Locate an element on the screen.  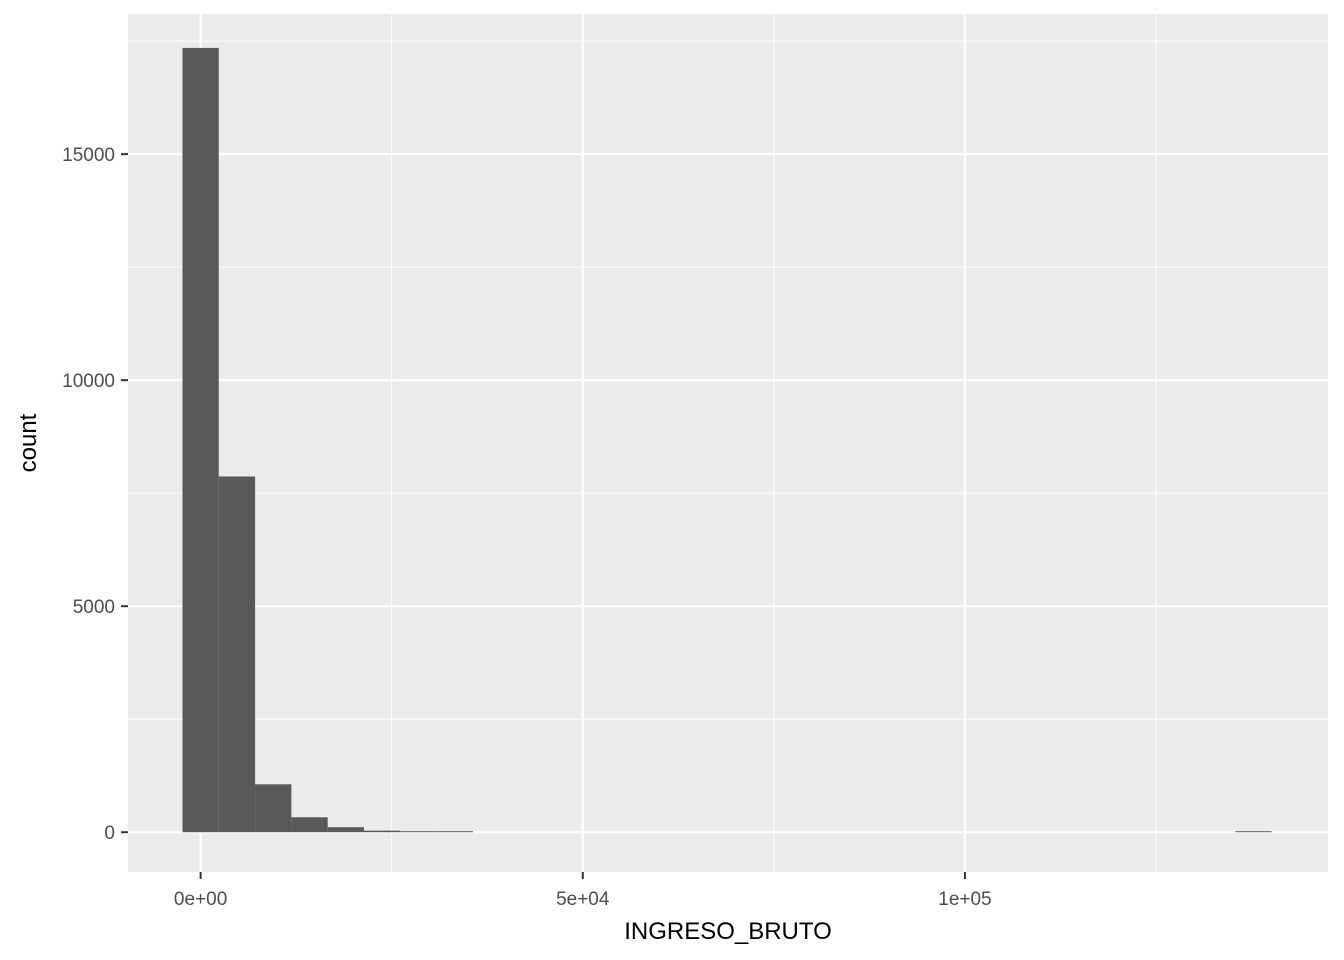
x-axis: 0e+00 5e+04 1e+05 is located at coordinates (583, 891).